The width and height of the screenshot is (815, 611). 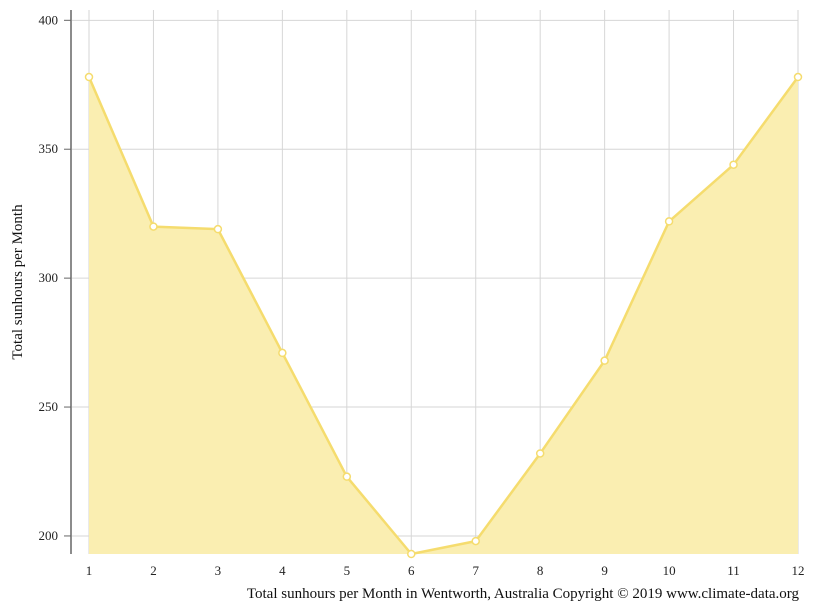 What do you see at coordinates (67, 282) in the screenshot?
I see `axes` at bounding box center [67, 282].